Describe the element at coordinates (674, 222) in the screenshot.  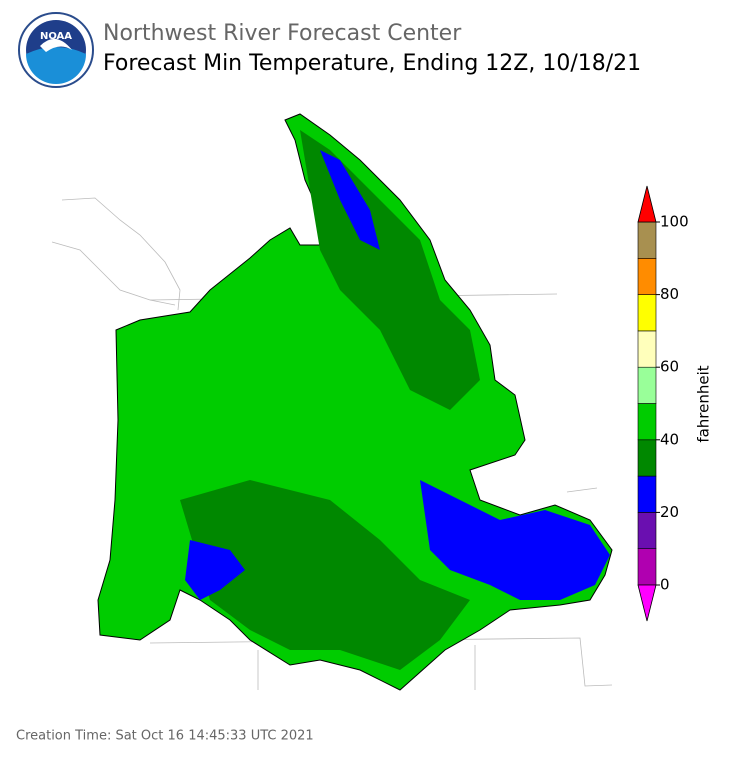
I see `colorbar-tick-label: 100` at that location.